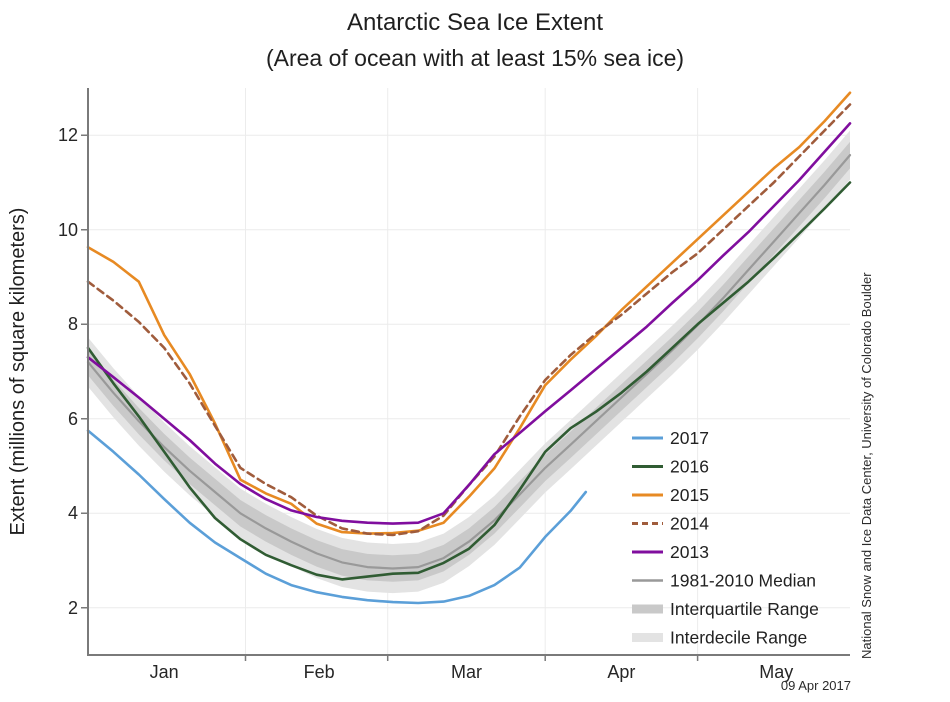 The image size is (950, 702). I want to click on month-label-may: May, so click(776, 672).